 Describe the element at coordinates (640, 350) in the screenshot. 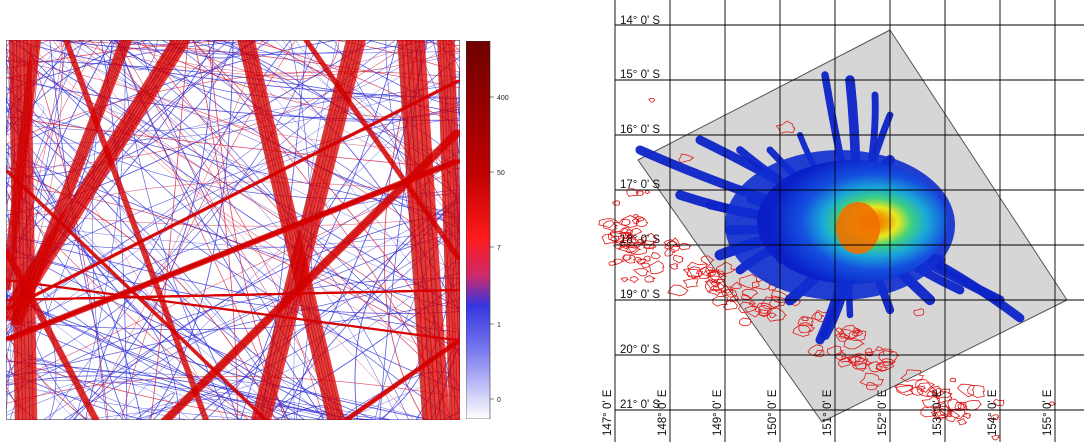

I see `latitude-label: 20° 0' S` at that location.